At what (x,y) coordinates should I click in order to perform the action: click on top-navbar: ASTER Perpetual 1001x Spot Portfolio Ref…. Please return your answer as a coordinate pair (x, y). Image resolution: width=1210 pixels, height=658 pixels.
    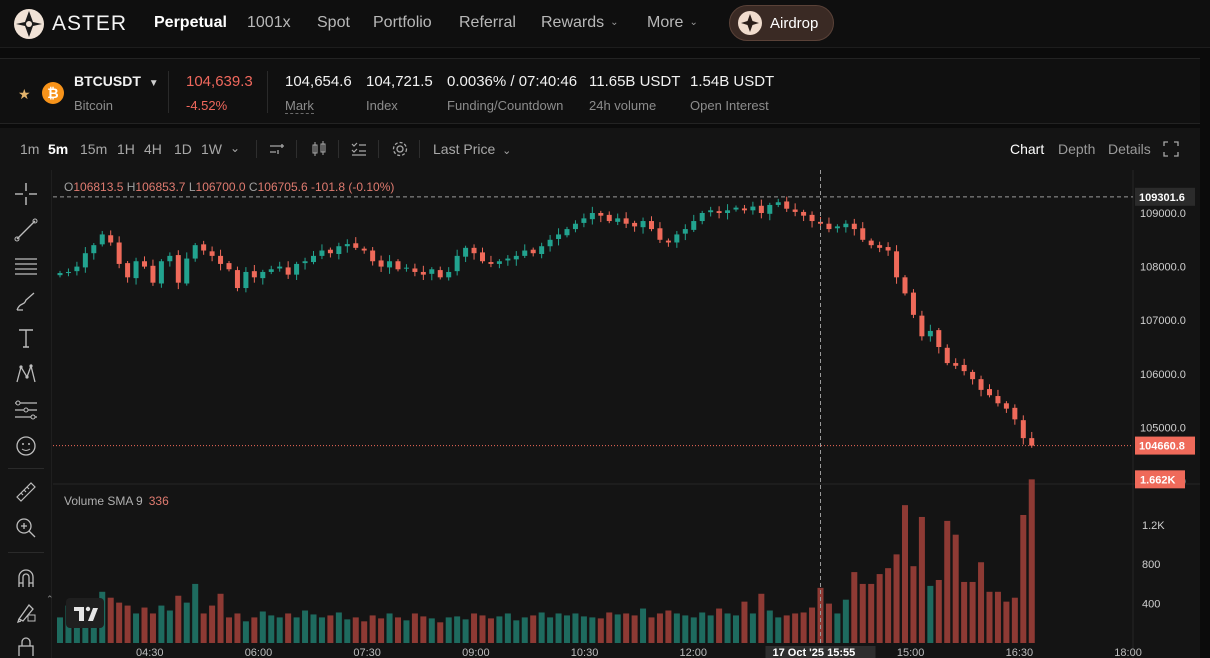
    Looking at the image, I should click on (605, 24).